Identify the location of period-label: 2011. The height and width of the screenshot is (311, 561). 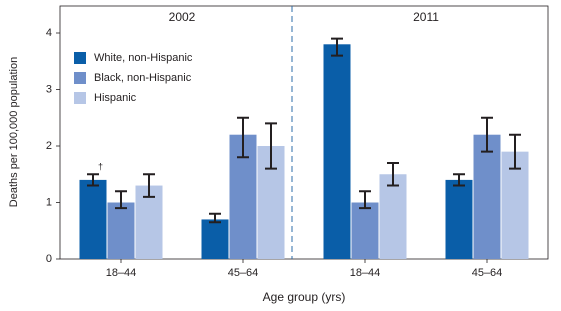
(426, 17).